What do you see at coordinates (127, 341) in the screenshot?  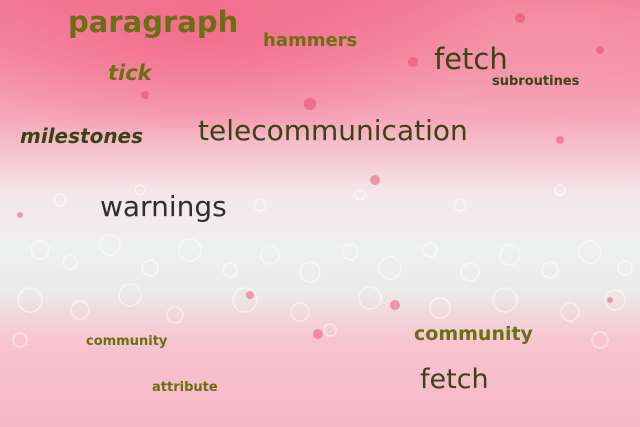 I see `word-community-left: community` at bounding box center [127, 341].